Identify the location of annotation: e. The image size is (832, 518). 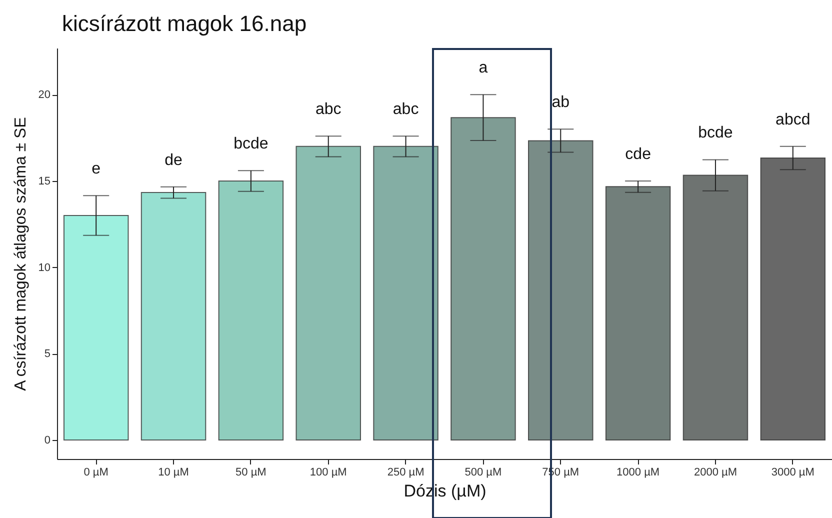
(96, 169).